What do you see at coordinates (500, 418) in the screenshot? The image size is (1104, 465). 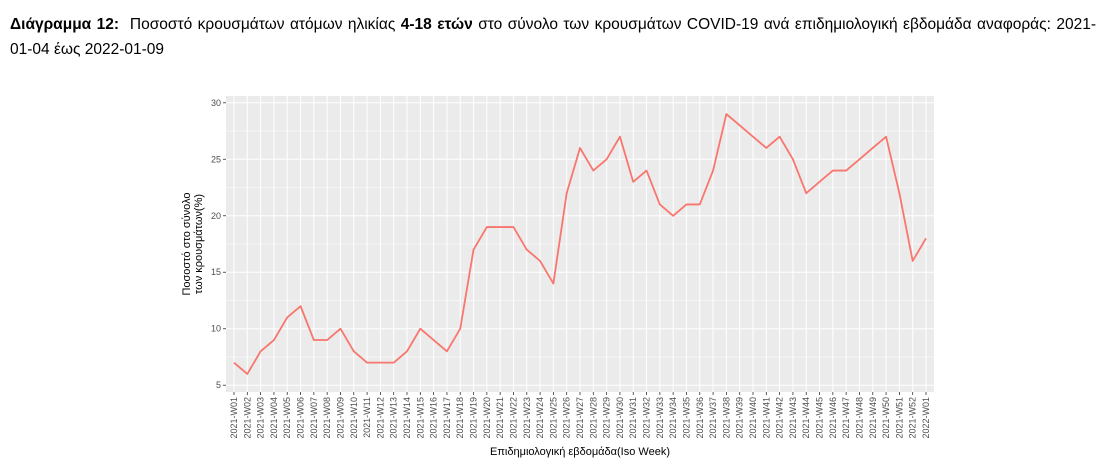 I see `x-tick-label: 2021-W21` at bounding box center [500, 418].